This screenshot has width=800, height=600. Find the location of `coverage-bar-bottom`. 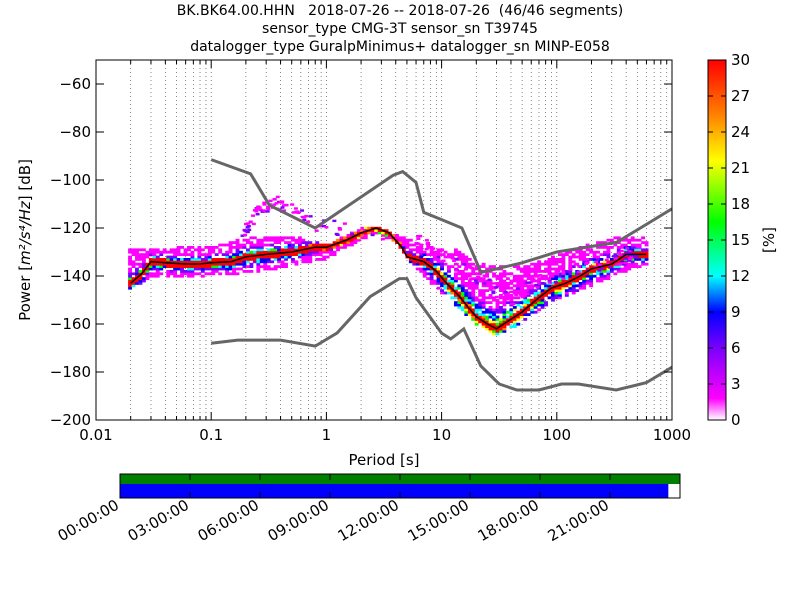

coverage-bar-bottom is located at coordinates (394, 491).